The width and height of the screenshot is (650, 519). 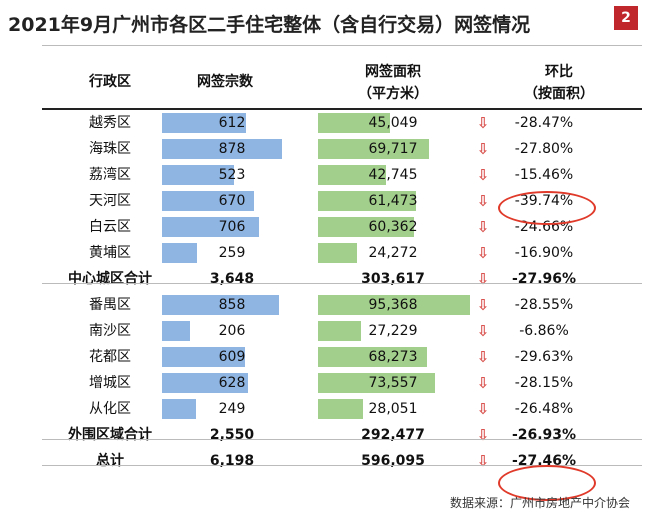 I want to click on header-district: 行政区, so click(x=110, y=82).